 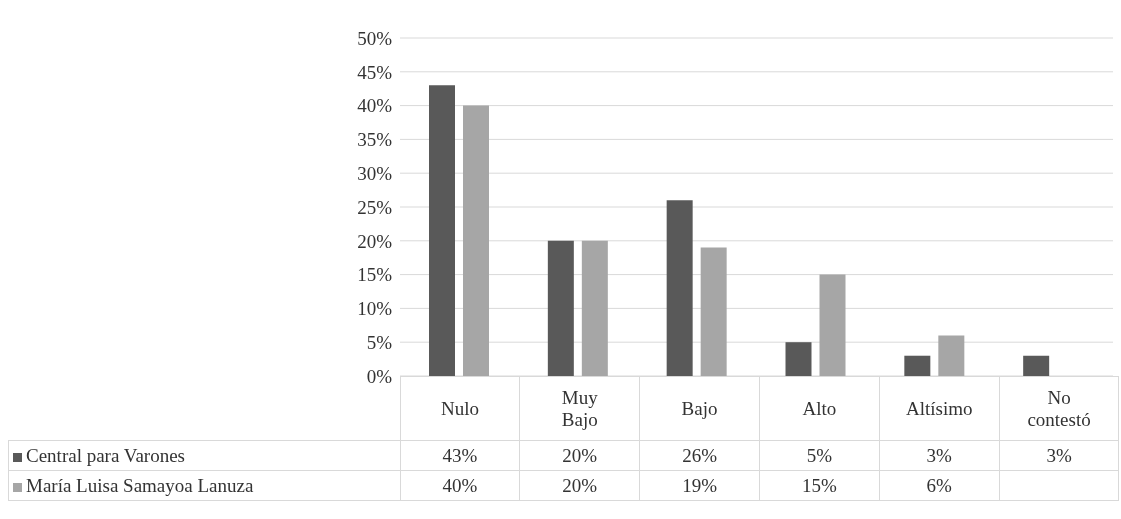 What do you see at coordinates (699, 455) in the screenshot?
I see `data-label: 26%` at bounding box center [699, 455].